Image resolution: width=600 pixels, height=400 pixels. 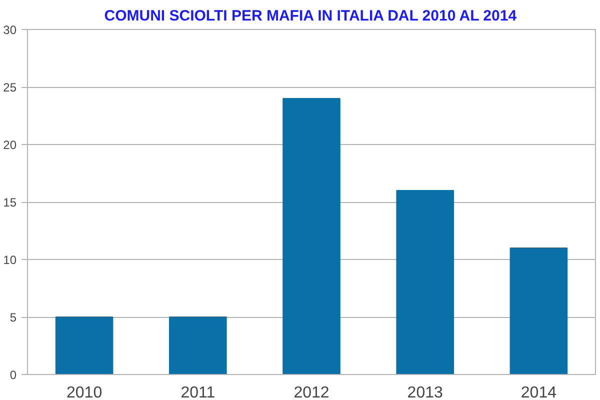 I want to click on y-tick-label: 15, so click(x=10, y=203).